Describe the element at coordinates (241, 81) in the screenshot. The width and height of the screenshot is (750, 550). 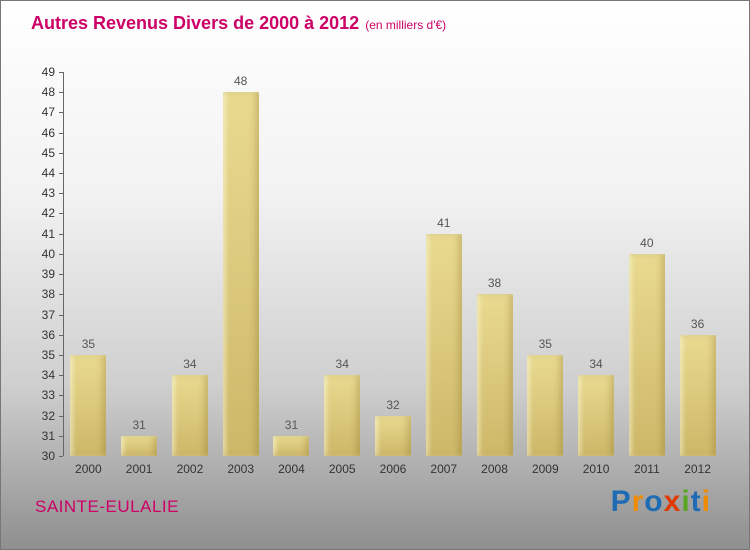
I see `bar-value-label: 48` at that location.